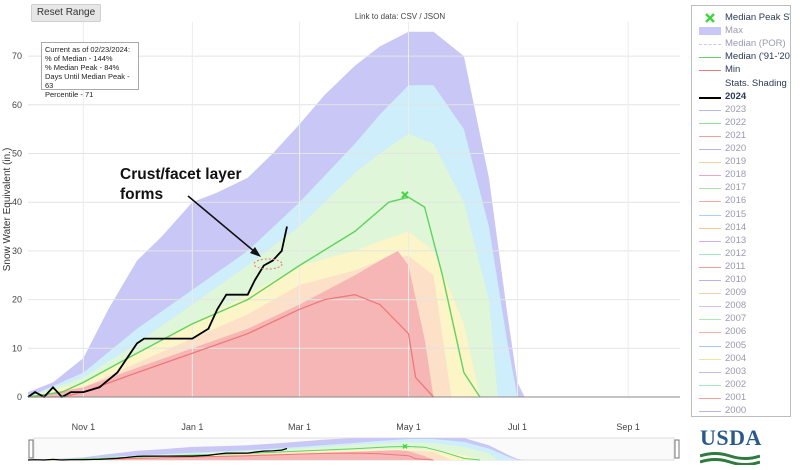  I want to click on usda-logo: USDA, so click(730, 446).